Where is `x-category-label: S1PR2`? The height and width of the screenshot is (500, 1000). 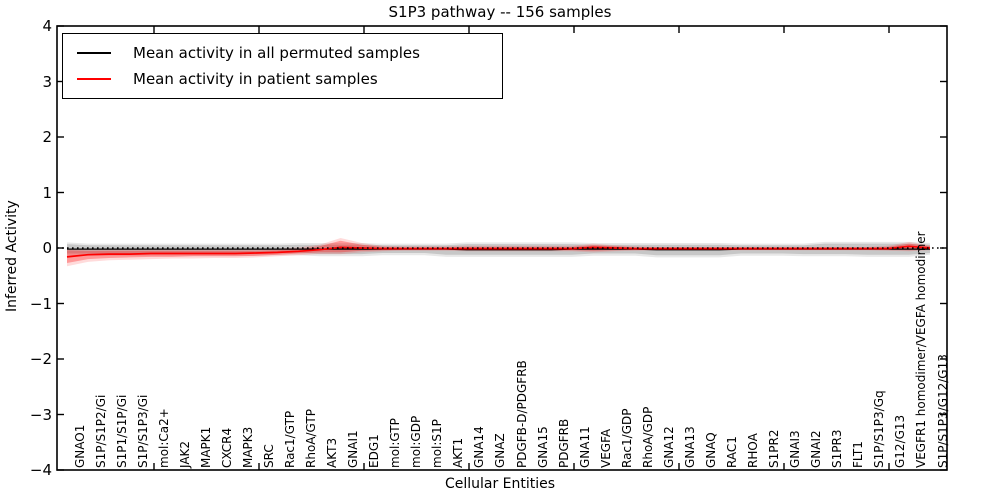
x-category-label: S1PR2 is located at coordinates (774, 448).